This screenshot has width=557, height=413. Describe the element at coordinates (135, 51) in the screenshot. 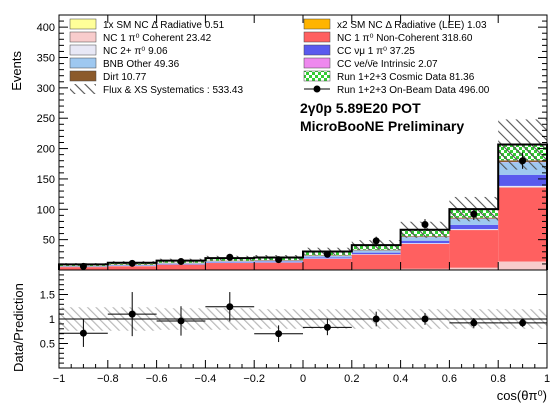

I see `legend-label-nc2pi0: NC 2+ π⁰ 9.06` at that location.